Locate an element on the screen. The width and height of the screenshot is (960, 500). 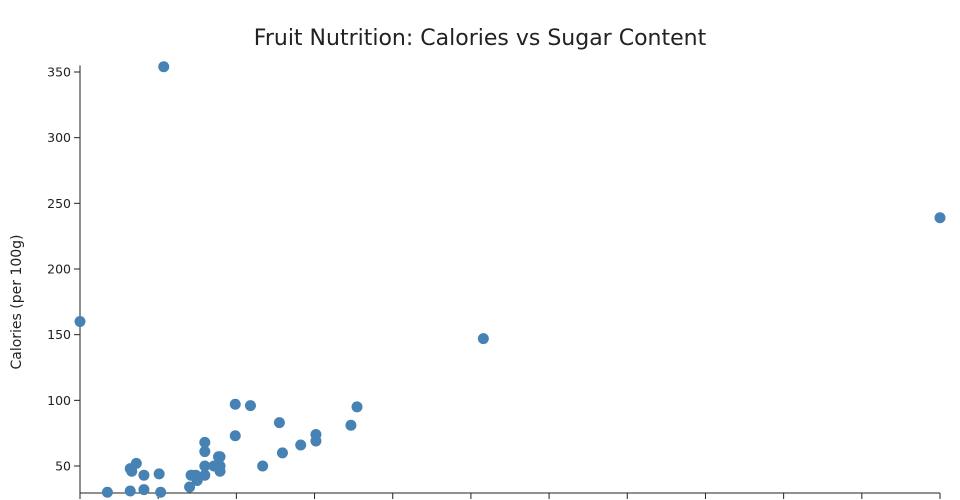
y-tick-label: 150 is located at coordinates (59, 334).